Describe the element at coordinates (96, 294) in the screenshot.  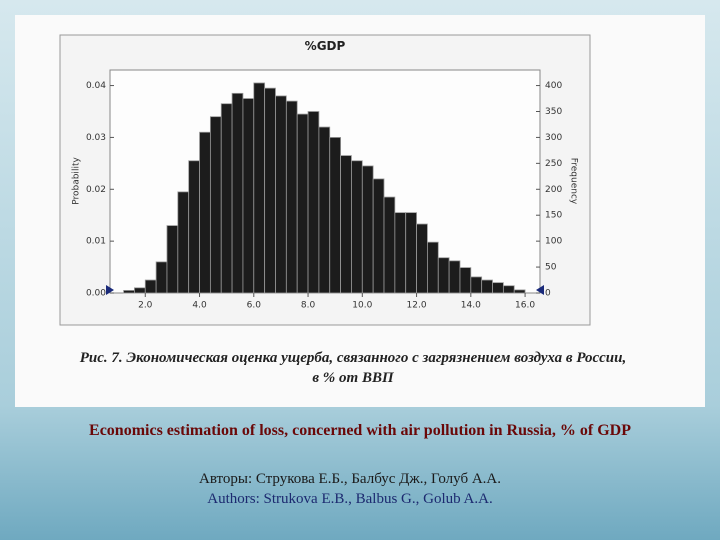
I see `y-tick-label: 0.00` at that location.